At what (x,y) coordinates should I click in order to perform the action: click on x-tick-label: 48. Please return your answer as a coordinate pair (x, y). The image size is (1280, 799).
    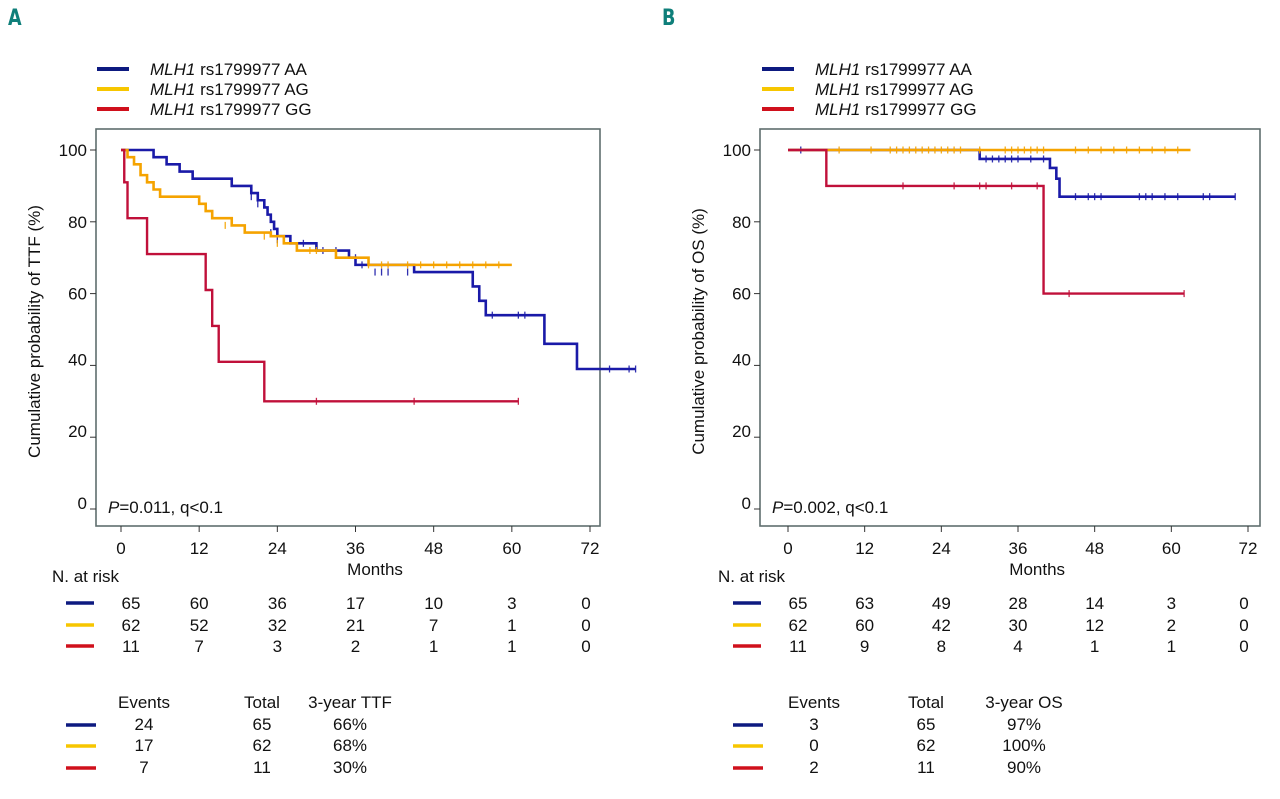
    Looking at the image, I should click on (433, 548).